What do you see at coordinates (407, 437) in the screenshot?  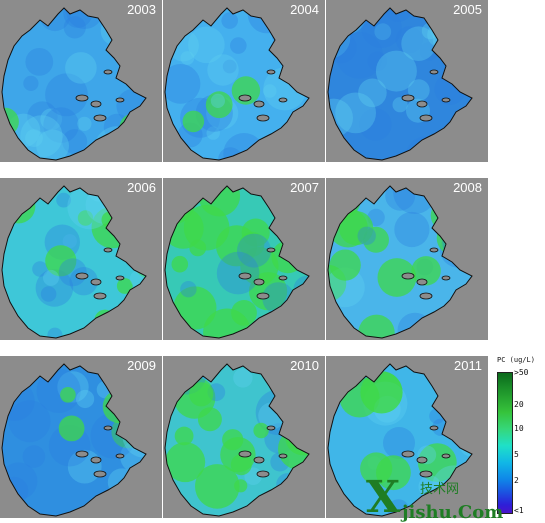 I see `map-panel-2011: 2011` at bounding box center [407, 437].